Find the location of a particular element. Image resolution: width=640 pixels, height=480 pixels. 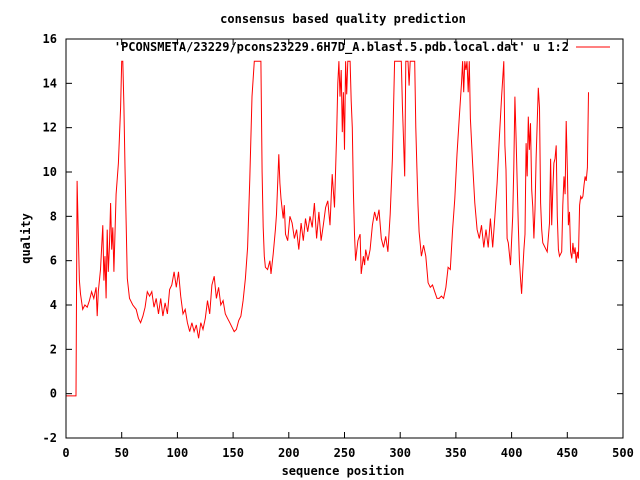

x-axis-label: sequence position is located at coordinates (343, 471).